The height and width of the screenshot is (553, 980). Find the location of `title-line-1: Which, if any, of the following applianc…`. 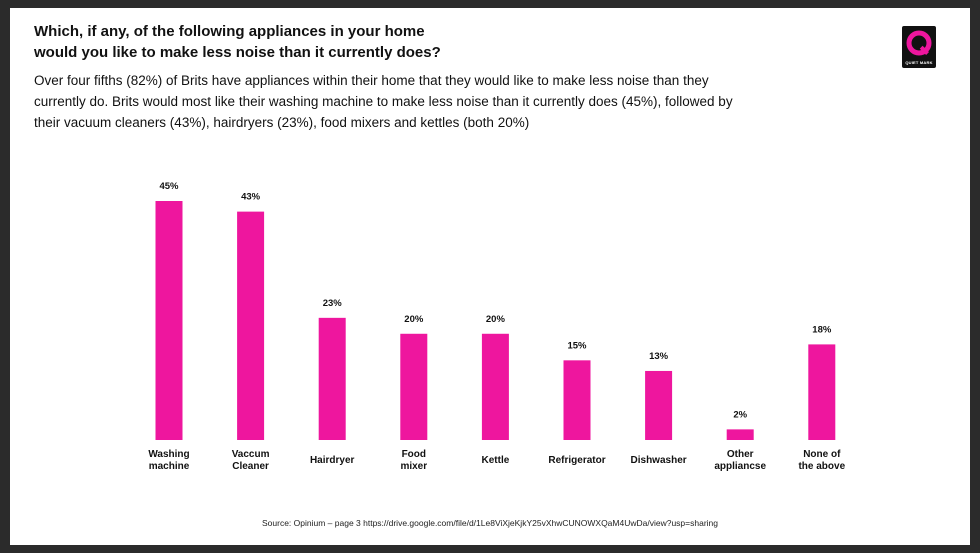

title-line-1: Which, if any, of the following applianc… is located at coordinates (229, 31).